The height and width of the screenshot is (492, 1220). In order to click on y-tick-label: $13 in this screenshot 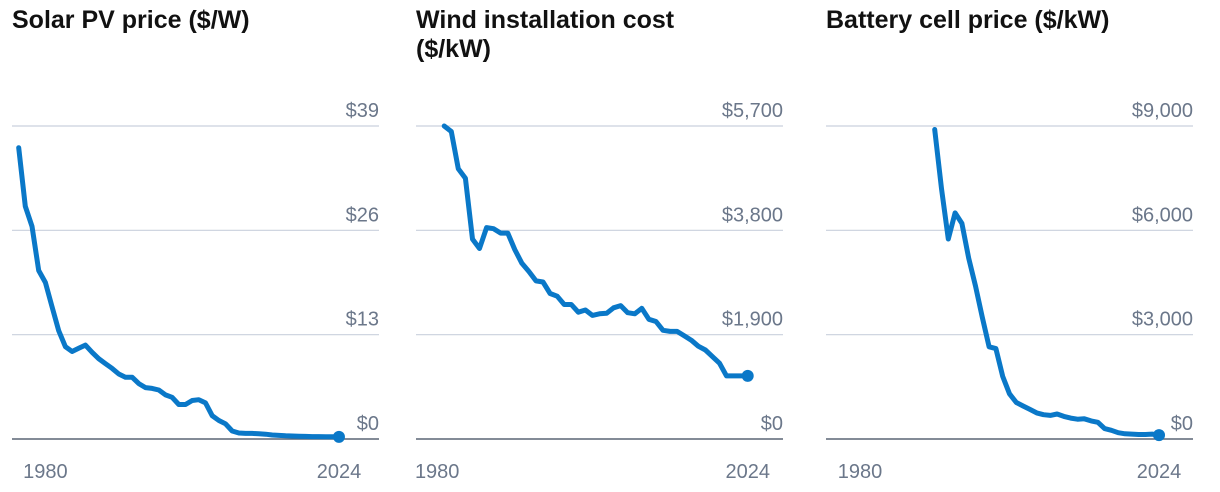, I will do `click(362, 320)`.